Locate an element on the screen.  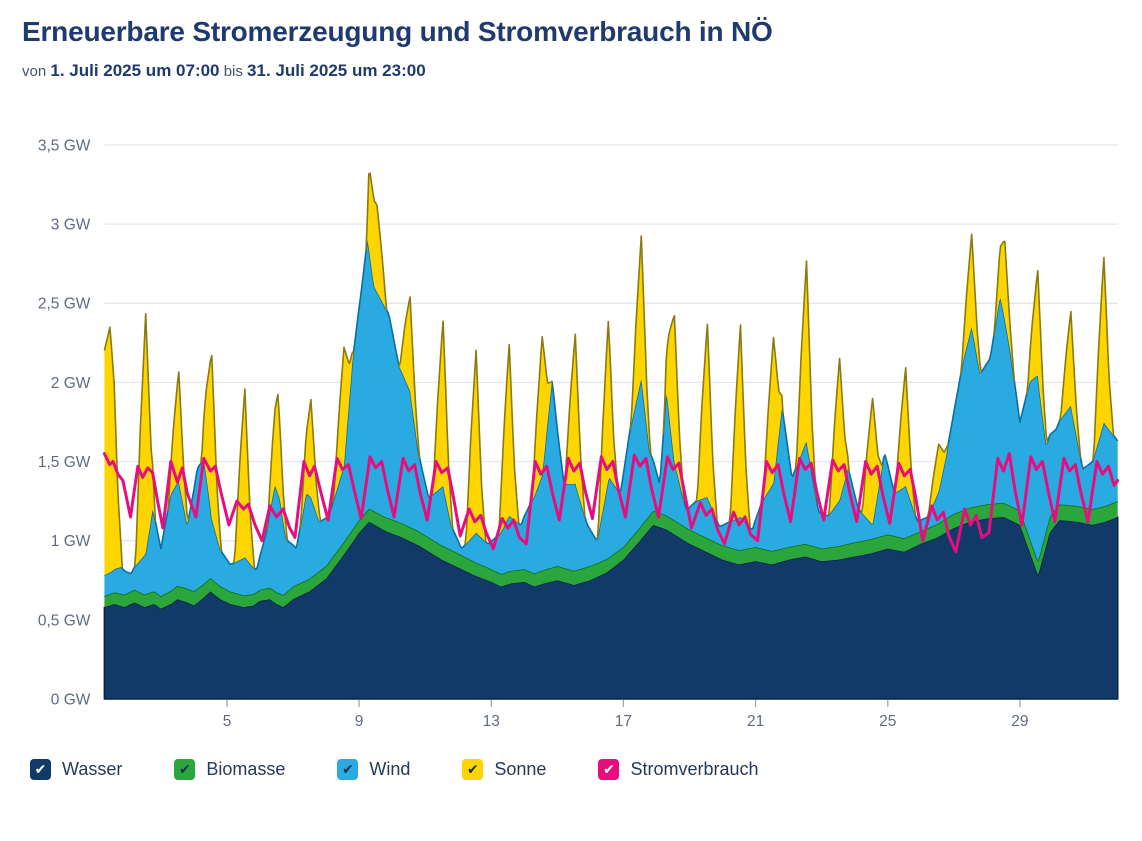
y-tick-label: 2,5 GW is located at coordinates (64, 304).